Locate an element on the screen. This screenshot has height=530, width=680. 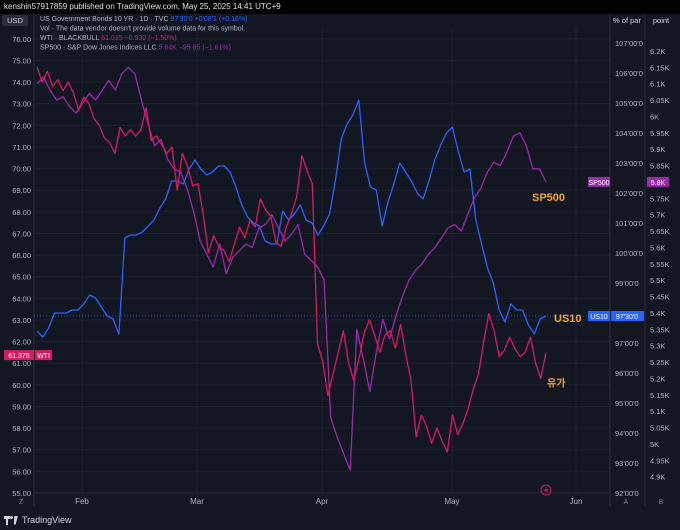
pct-tick-label: 100'00'0 is located at coordinates (629, 253).